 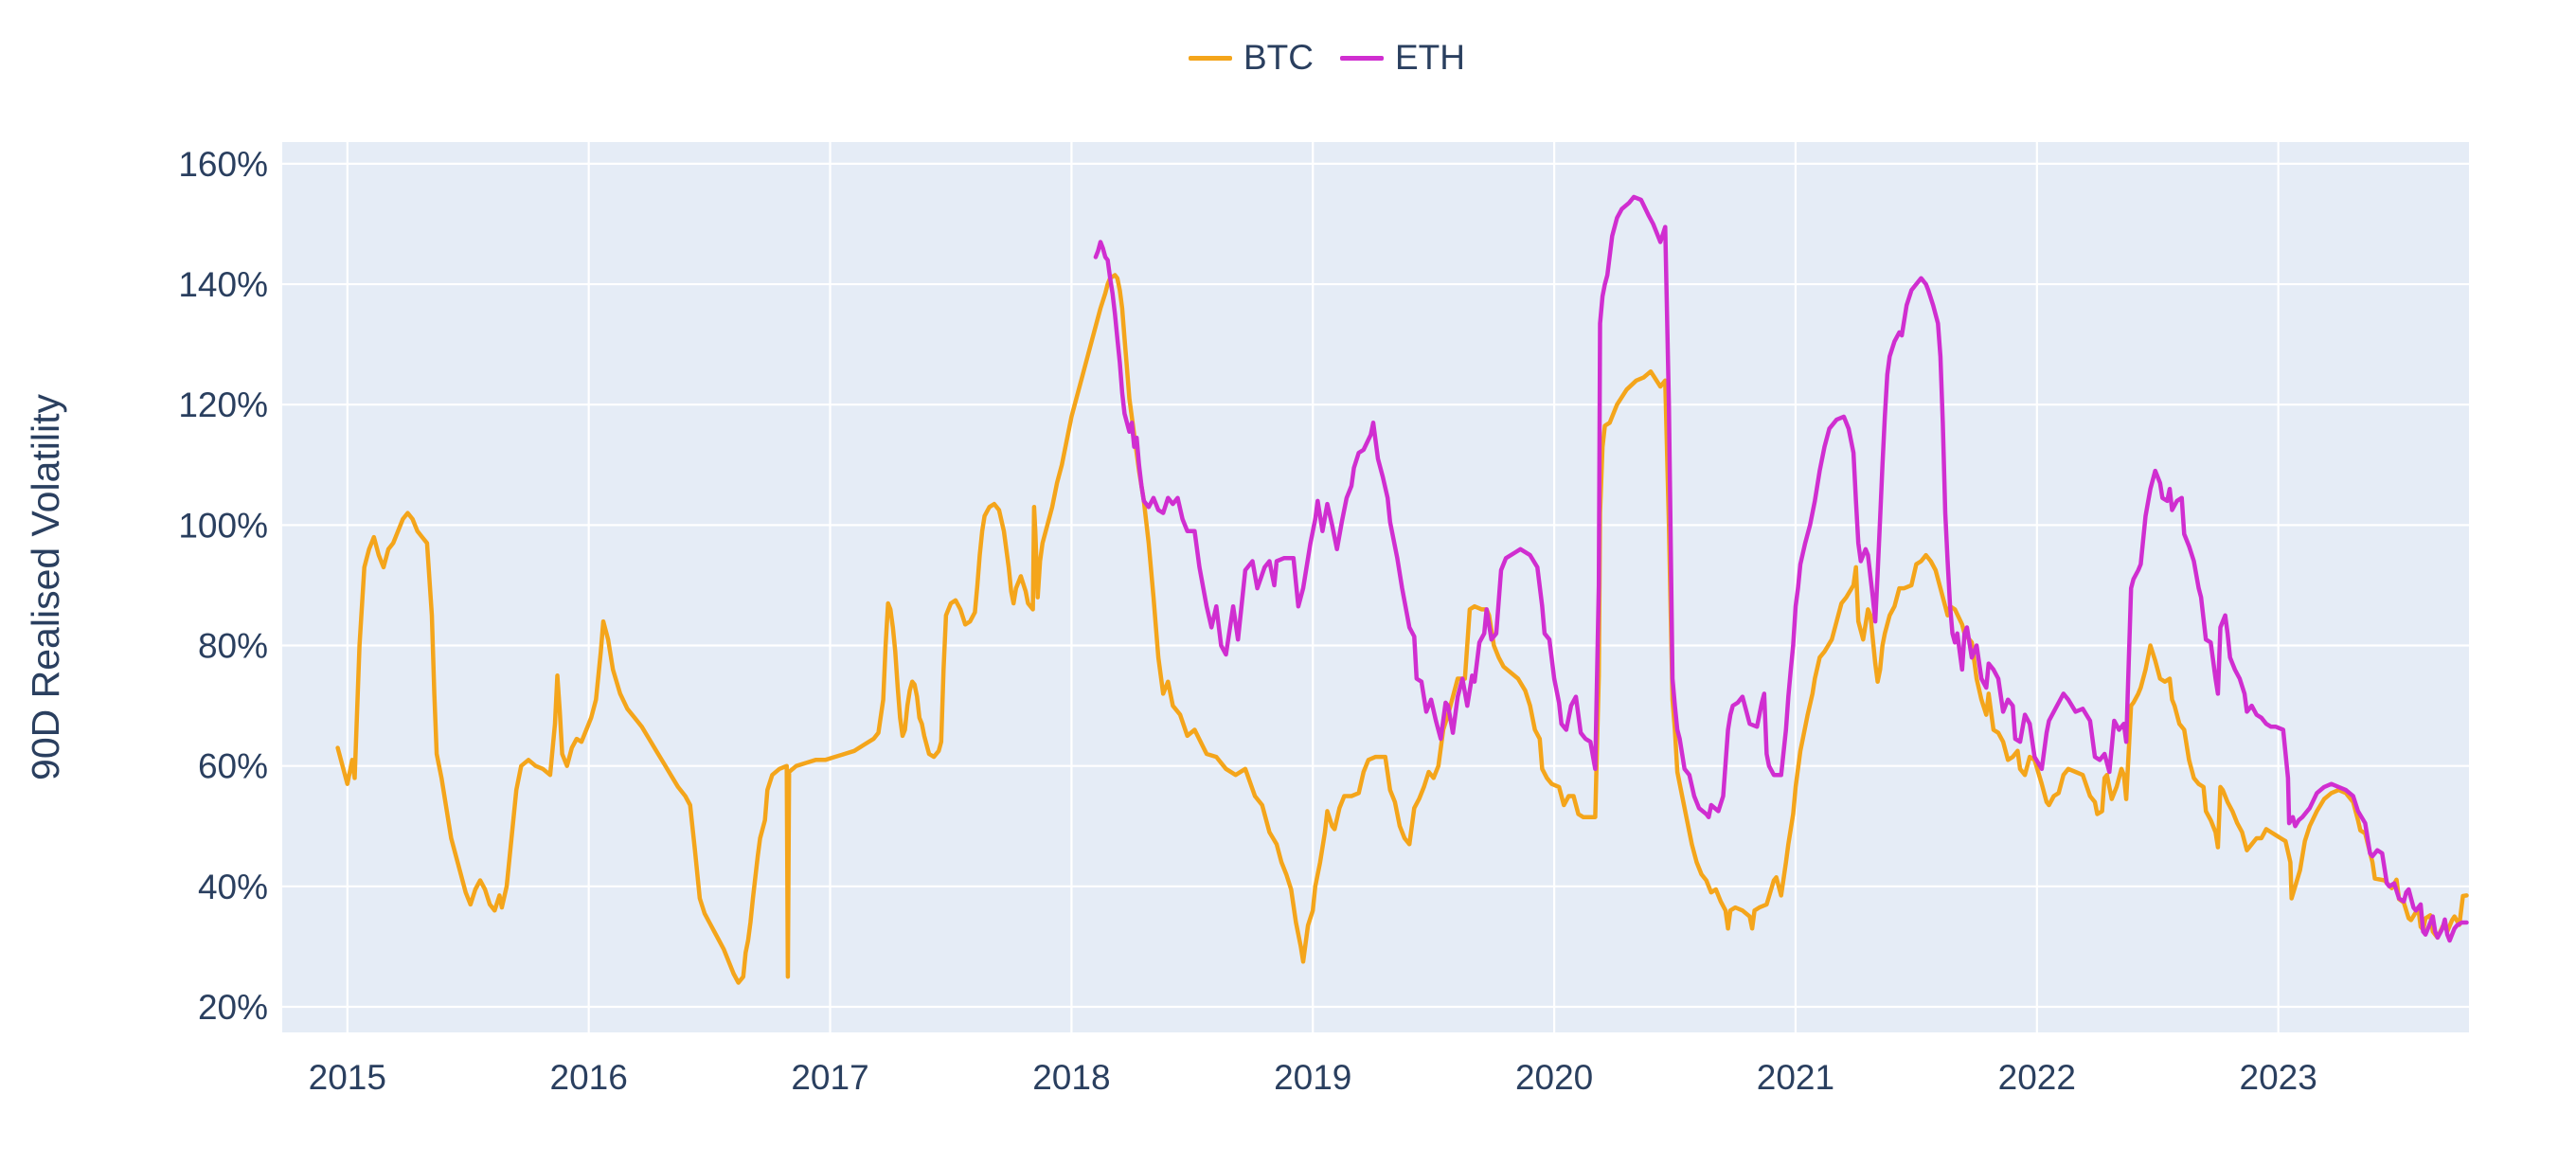 I want to click on legend-item-btc: BTC, so click(x=1251, y=58).